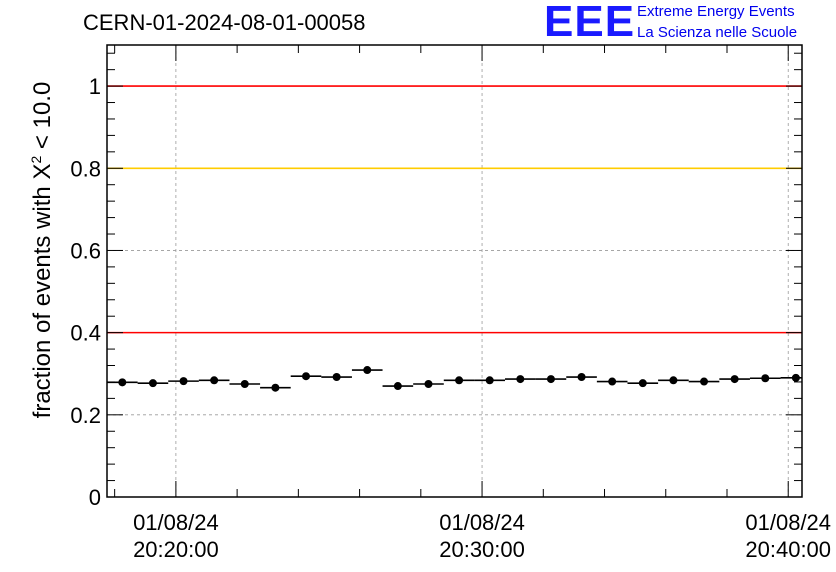  I want to click on data-points, so click(454, 379).